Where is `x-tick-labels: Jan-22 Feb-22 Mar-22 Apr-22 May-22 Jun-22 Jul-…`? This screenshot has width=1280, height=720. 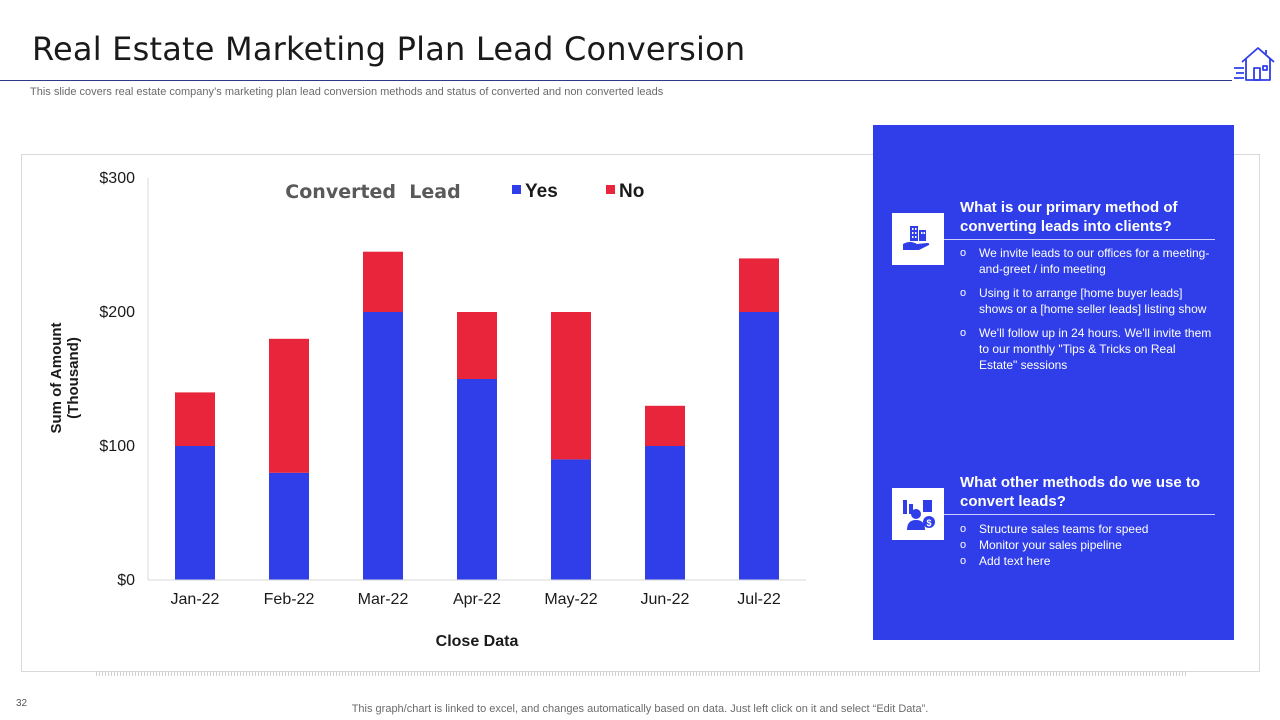
x-tick-labels: Jan-22 Feb-22 Mar-22 Apr-22 May-22 Jun-22 Jul-… is located at coordinates (476, 599).